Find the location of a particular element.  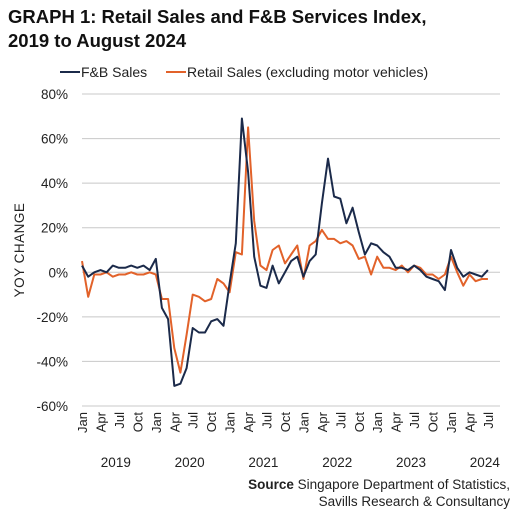

legend-label: F&B Sales is located at coordinates (114, 72).